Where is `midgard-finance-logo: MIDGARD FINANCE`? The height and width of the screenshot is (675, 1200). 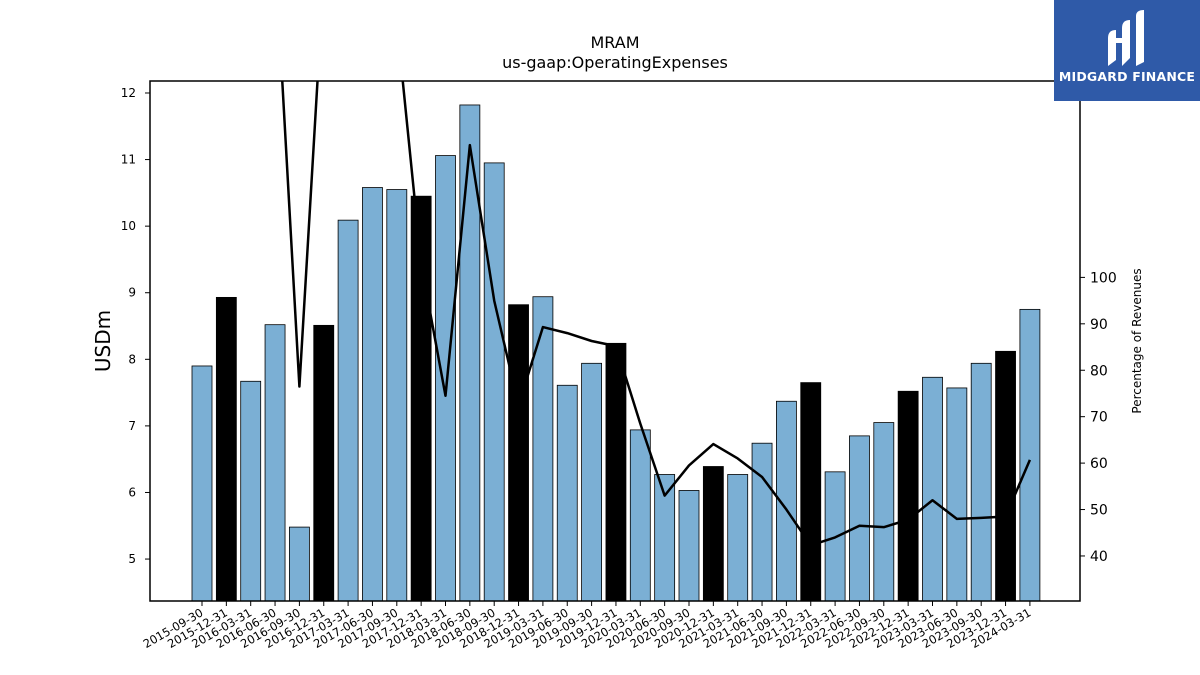
midgard-finance-logo: MIDGARD FINANCE is located at coordinates (1127, 50).